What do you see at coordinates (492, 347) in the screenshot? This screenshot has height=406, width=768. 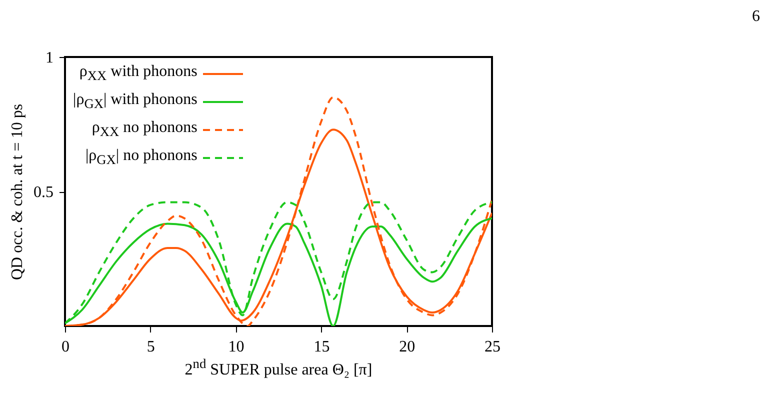 I see `x-tick-label: 25` at bounding box center [492, 347].